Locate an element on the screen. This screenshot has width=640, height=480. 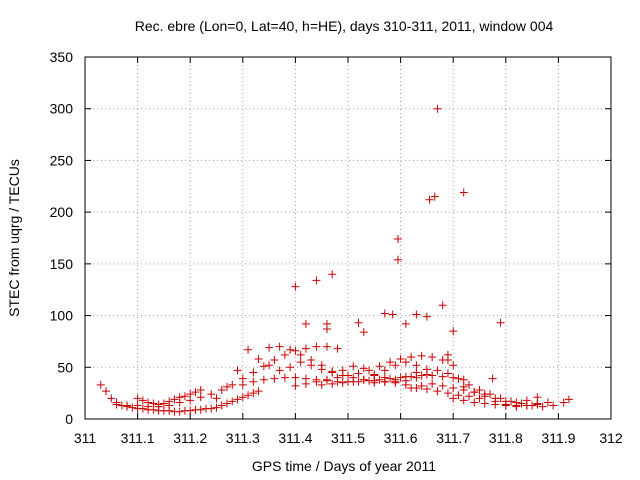
y-tick-label: 300 is located at coordinates (62, 109).